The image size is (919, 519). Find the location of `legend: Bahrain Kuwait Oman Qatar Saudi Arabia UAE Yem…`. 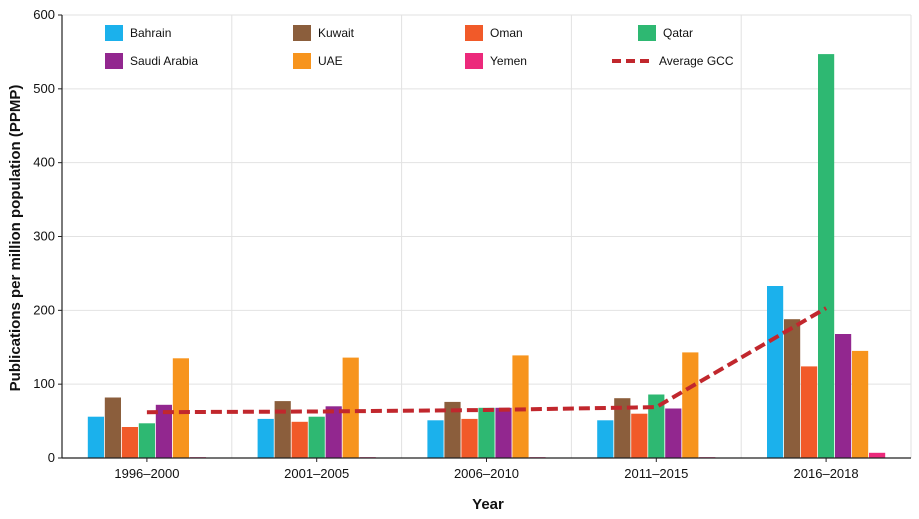

legend: Bahrain Kuwait Oman Qatar Saudi Arabia UAE Yem… is located at coordinates (419, 47).